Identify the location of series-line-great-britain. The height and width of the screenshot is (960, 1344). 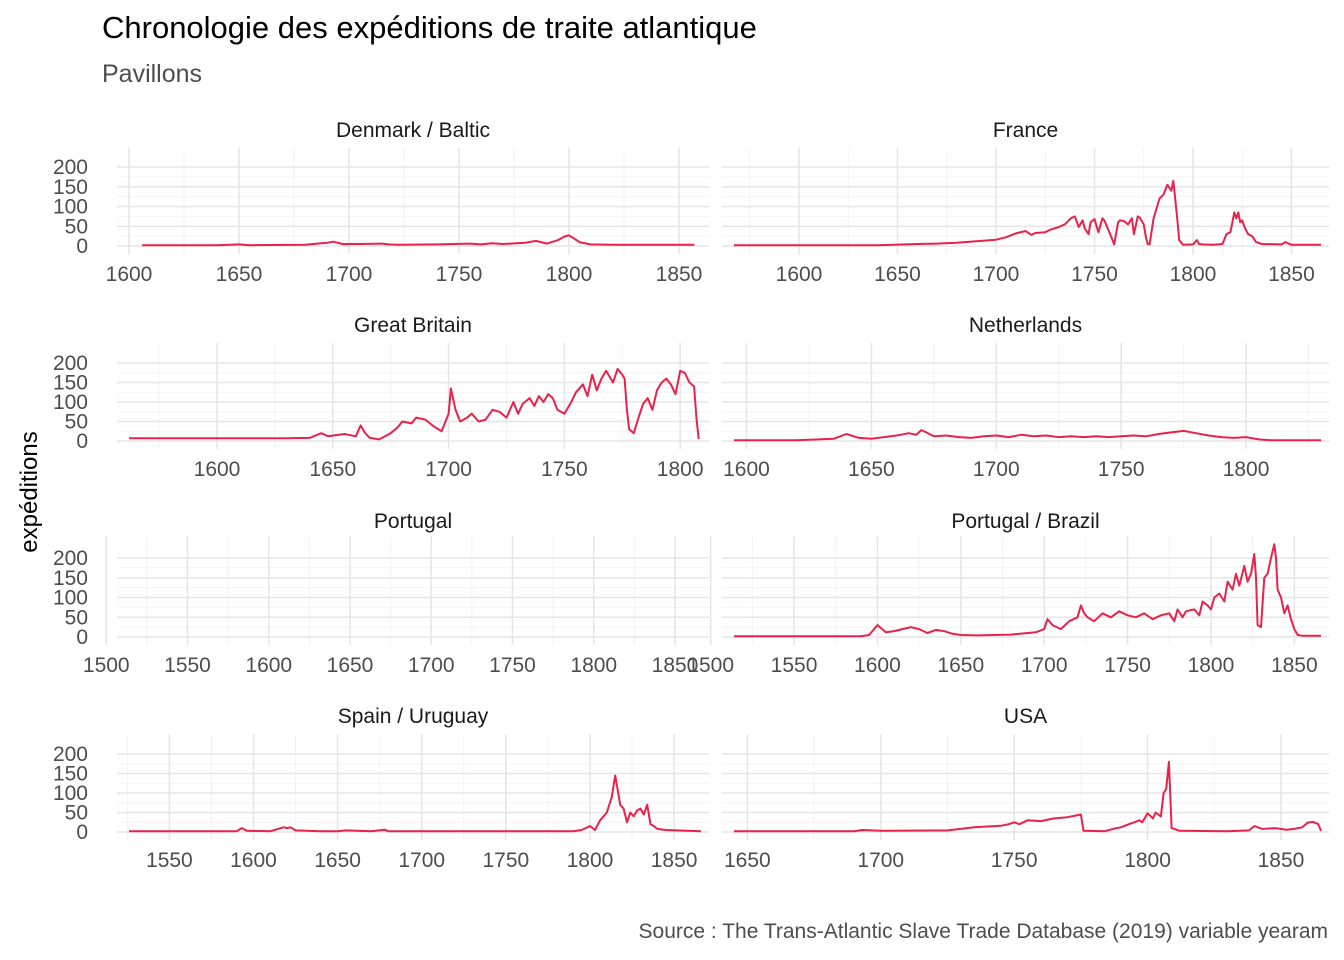
(414, 404).